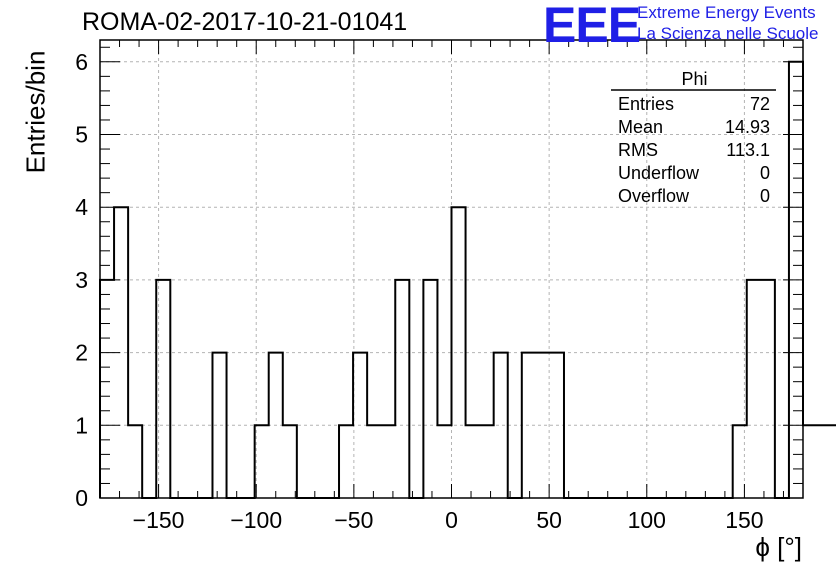 The width and height of the screenshot is (836, 572). Describe the element at coordinates (256, 520) in the screenshot. I see `x-tick-label: −100` at that location.